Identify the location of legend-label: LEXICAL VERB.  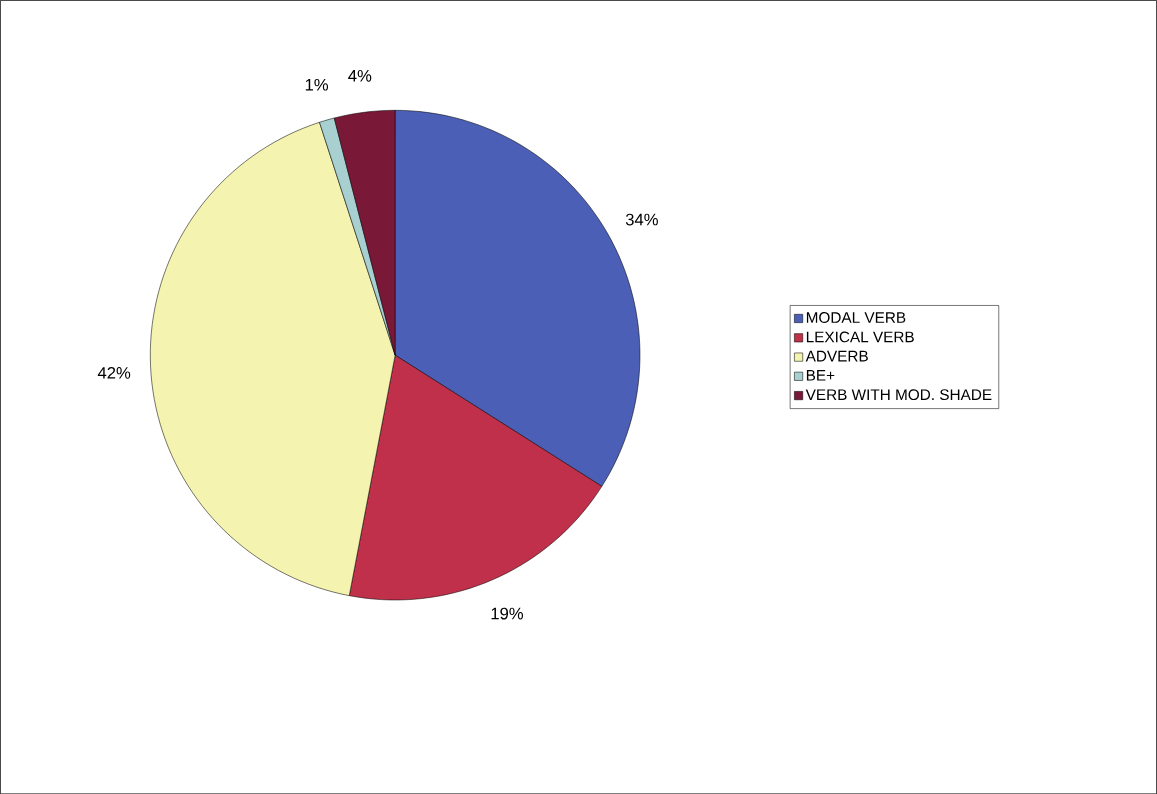
(860, 337).